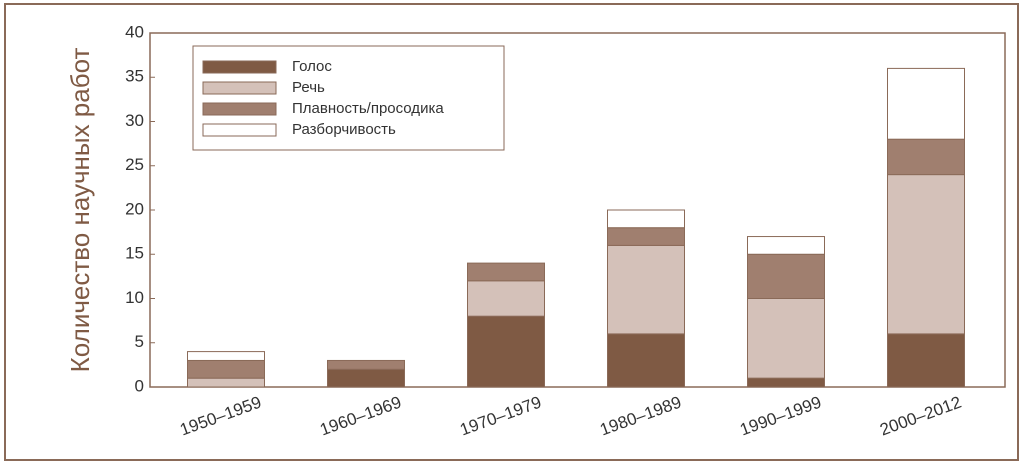  What do you see at coordinates (368, 108) in the screenshot?
I see `legend-label: Плавность/просодика` at bounding box center [368, 108].